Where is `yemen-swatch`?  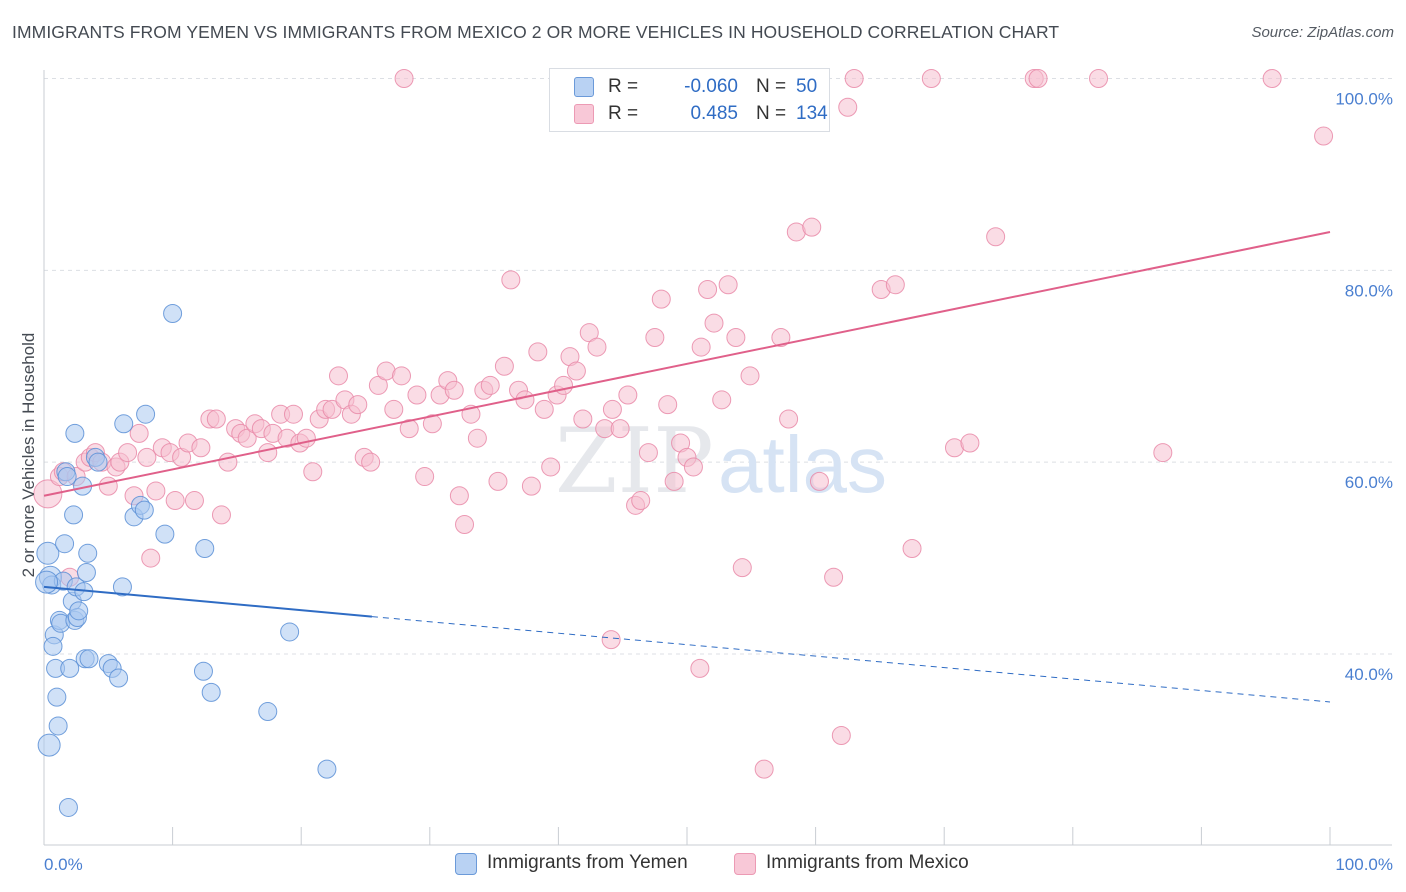 yemen-swatch is located at coordinates (584, 87).